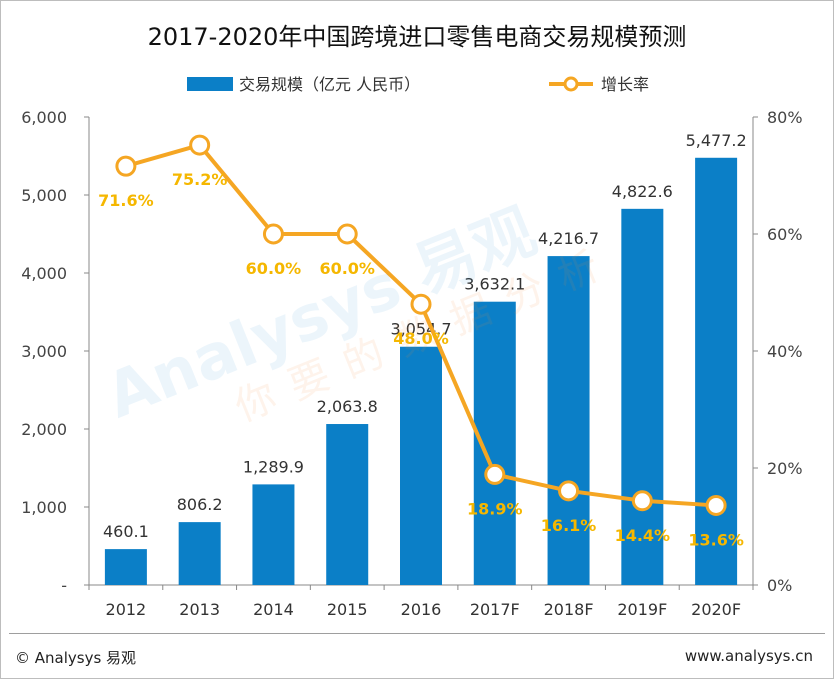  Describe the element at coordinates (329, 84) in the screenshot. I see `legend-bar-label: 交易规模（亿元 人民币）` at that location.